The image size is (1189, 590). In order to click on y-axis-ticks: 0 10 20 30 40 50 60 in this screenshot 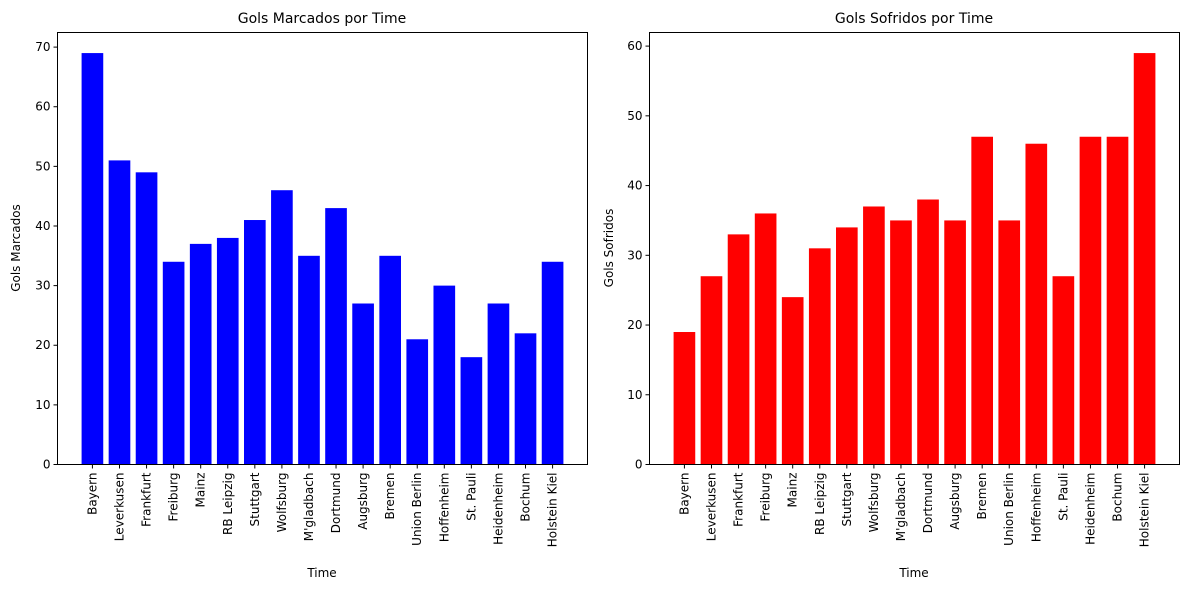, I will do `click(638, 255)`.